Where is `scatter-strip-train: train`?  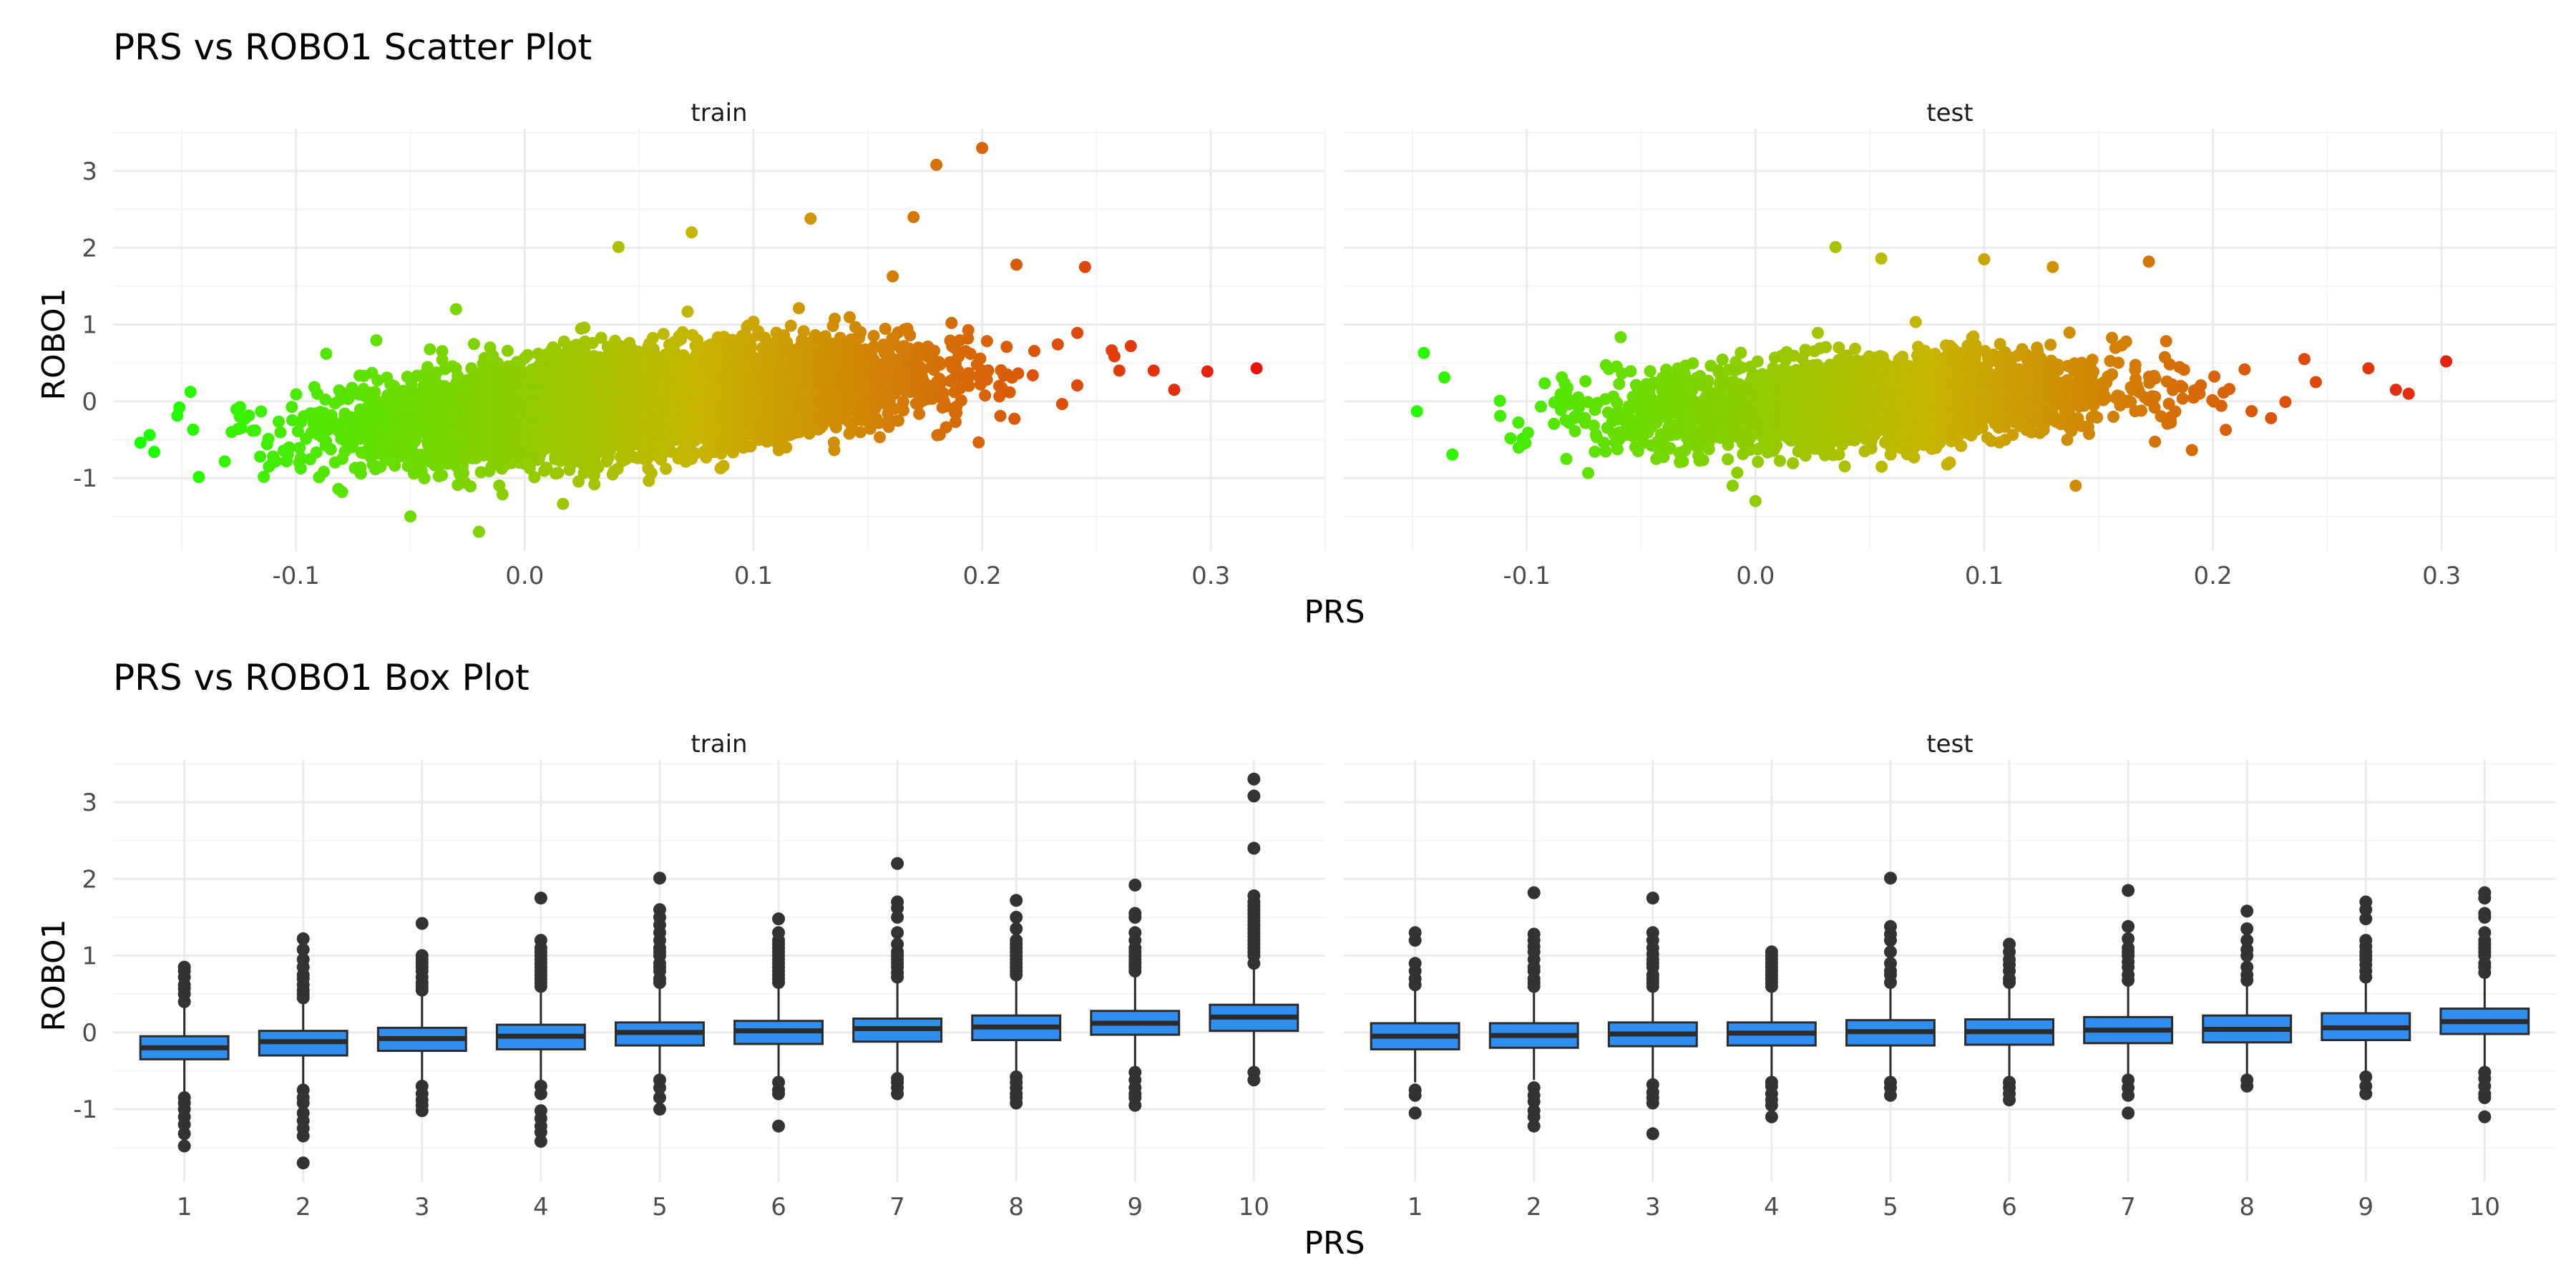 scatter-strip-train: train is located at coordinates (719, 113).